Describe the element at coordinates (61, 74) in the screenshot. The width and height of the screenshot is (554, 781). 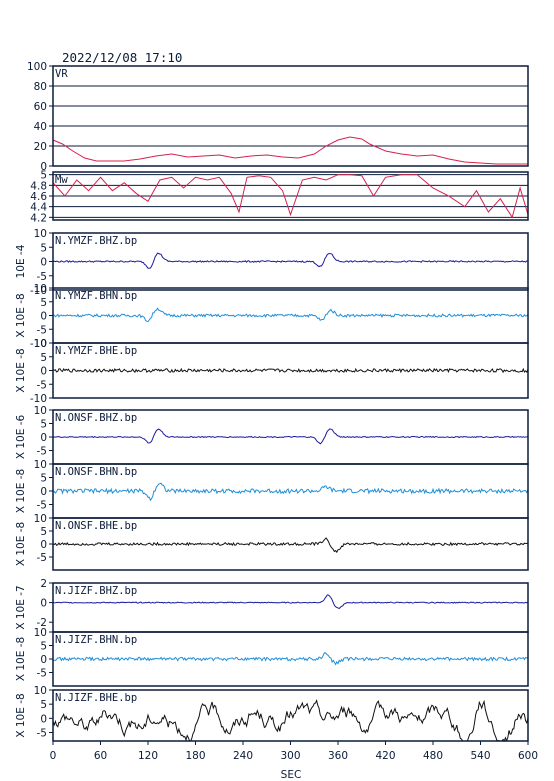
I see `panel-label: VR` at that location.